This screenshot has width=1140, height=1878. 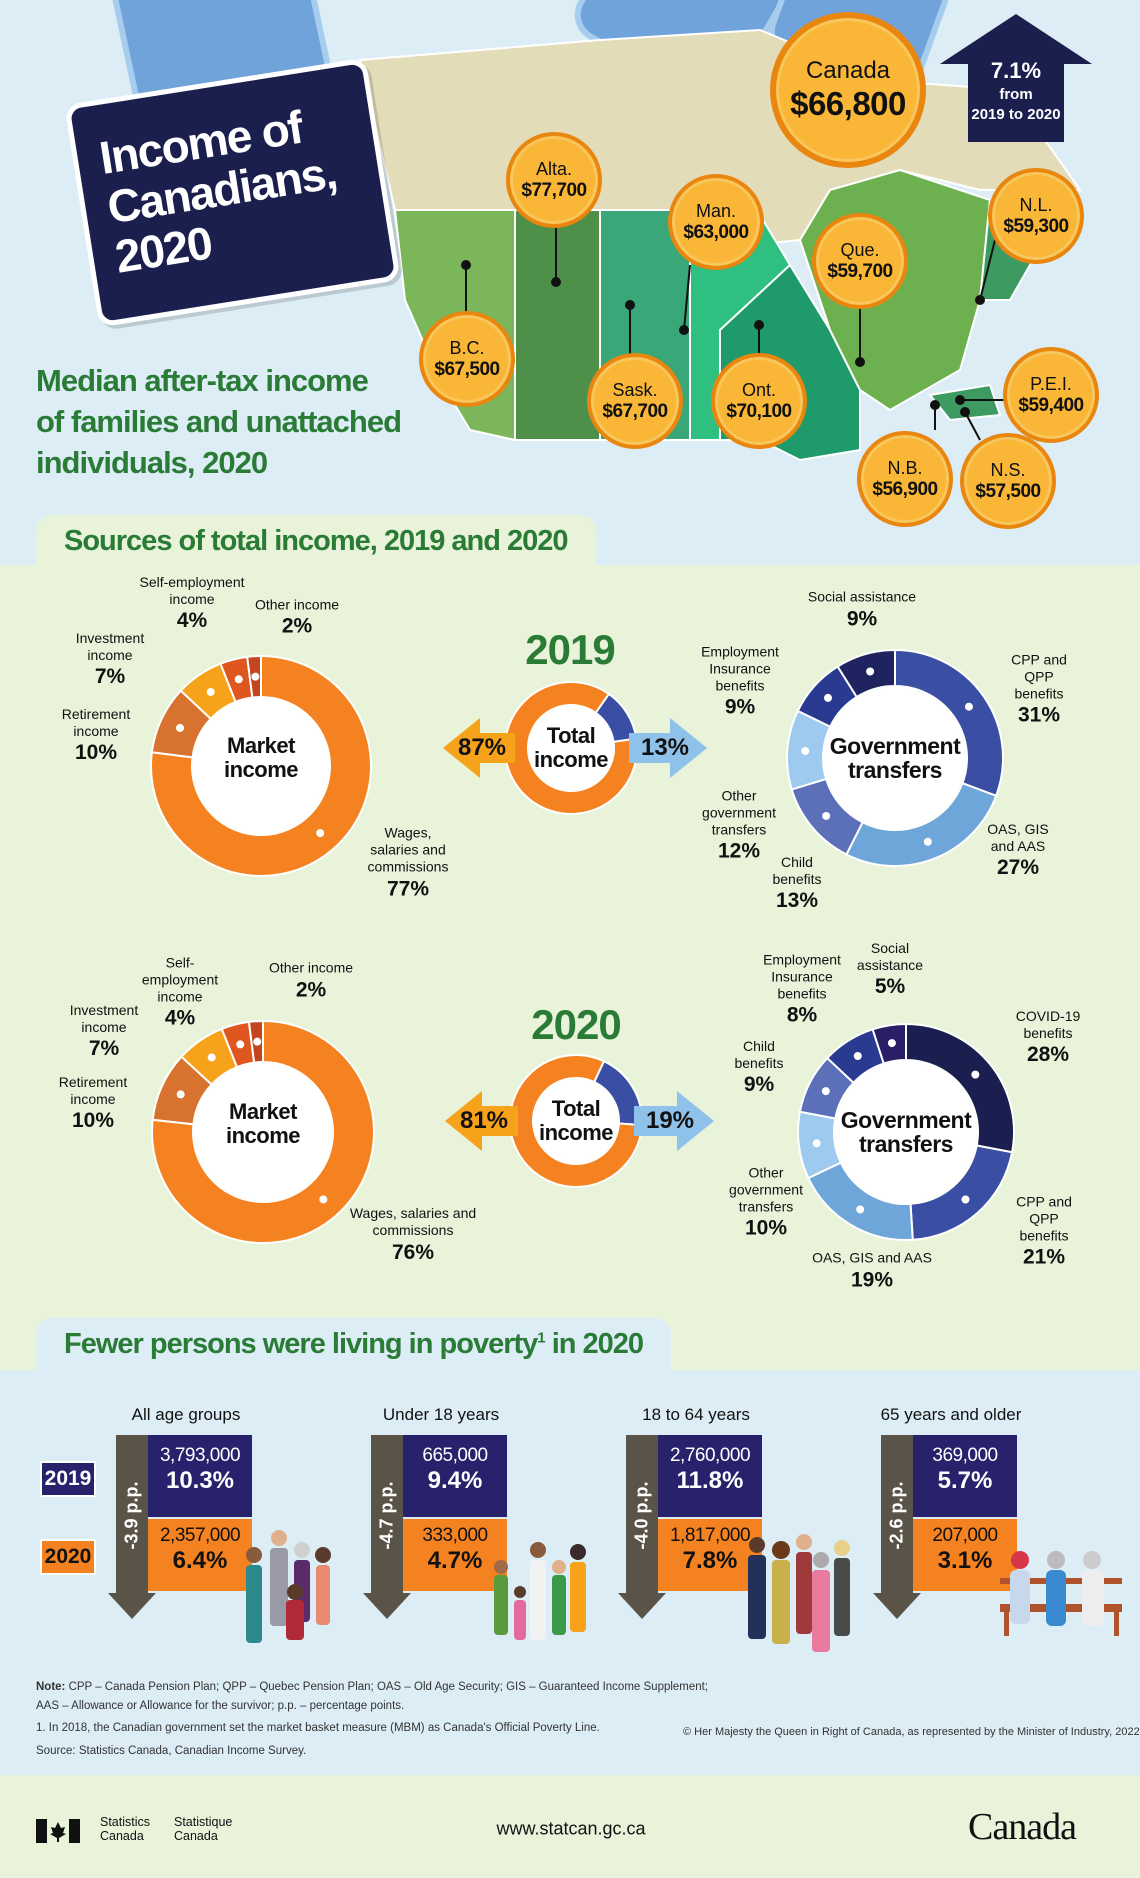 I want to click on poverty-2019-box: 665,000 9.4%, so click(x=455, y=1476).